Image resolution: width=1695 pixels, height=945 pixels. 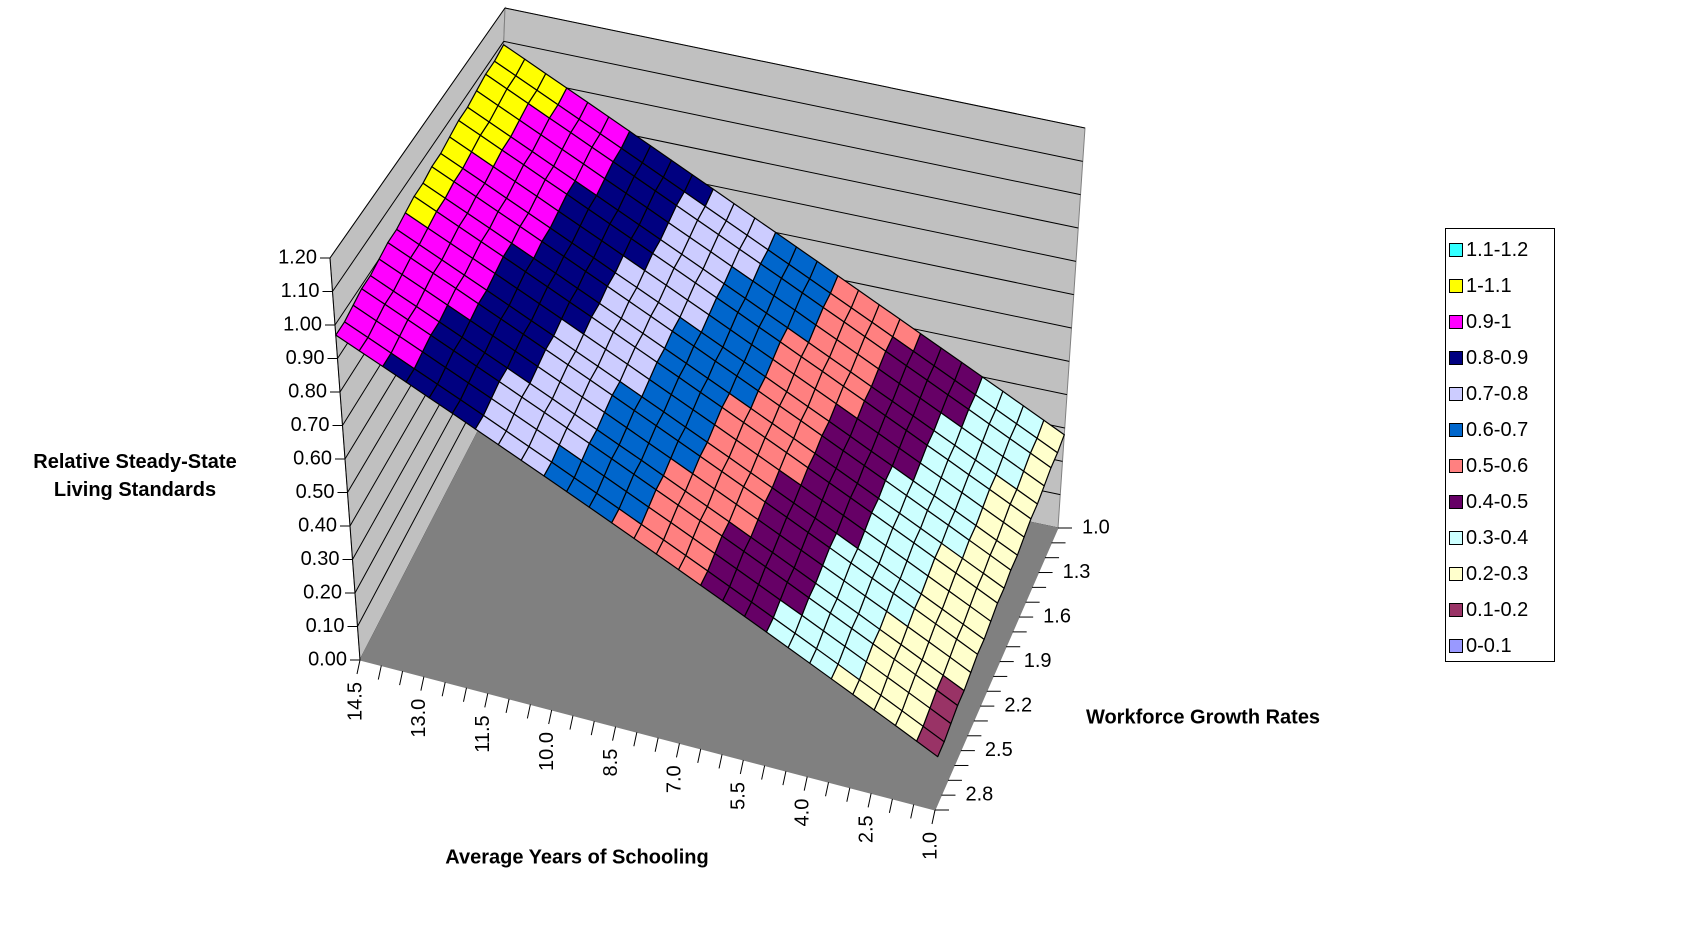 I want to click on z-tick-label: 1.00, so click(x=302, y=324).